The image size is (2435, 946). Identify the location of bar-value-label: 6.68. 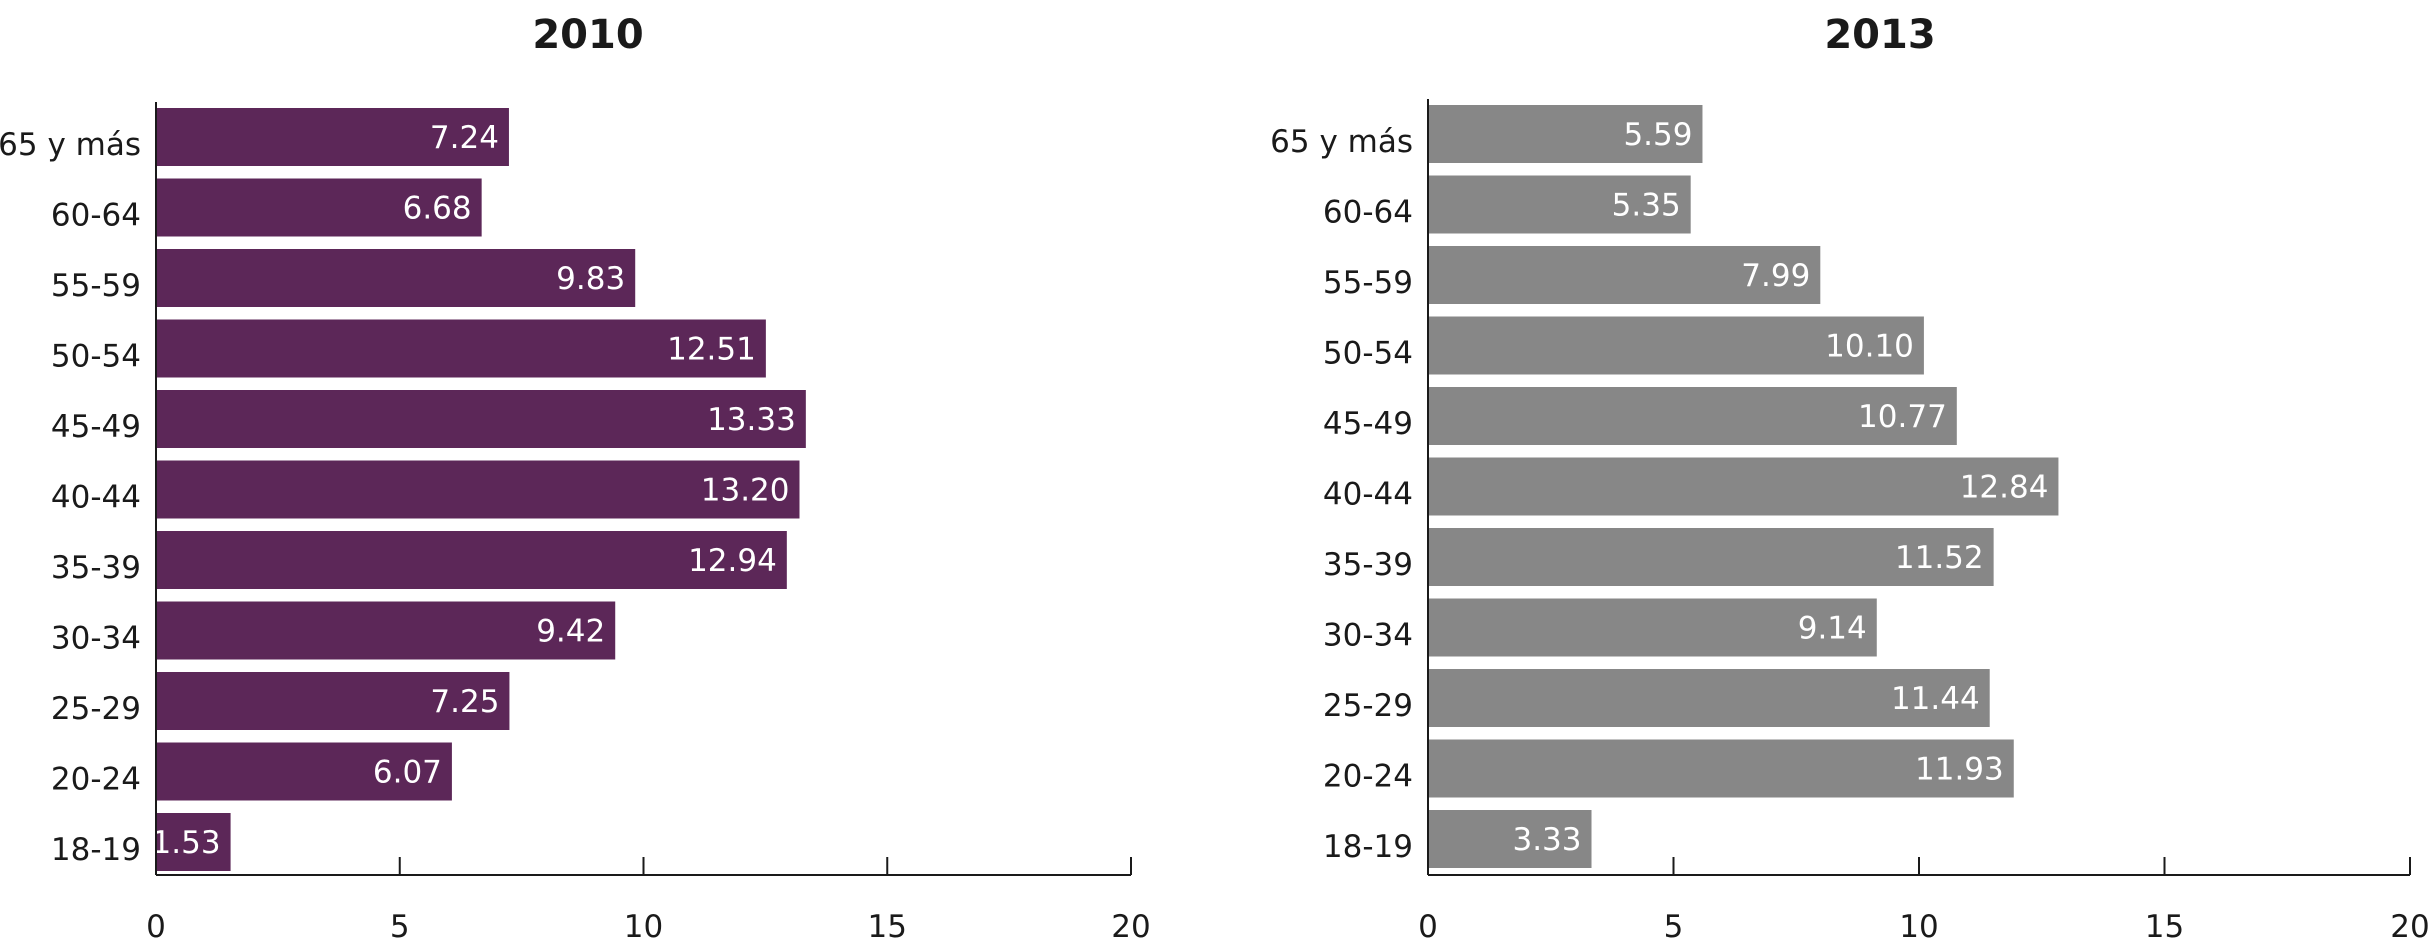
(437, 209).